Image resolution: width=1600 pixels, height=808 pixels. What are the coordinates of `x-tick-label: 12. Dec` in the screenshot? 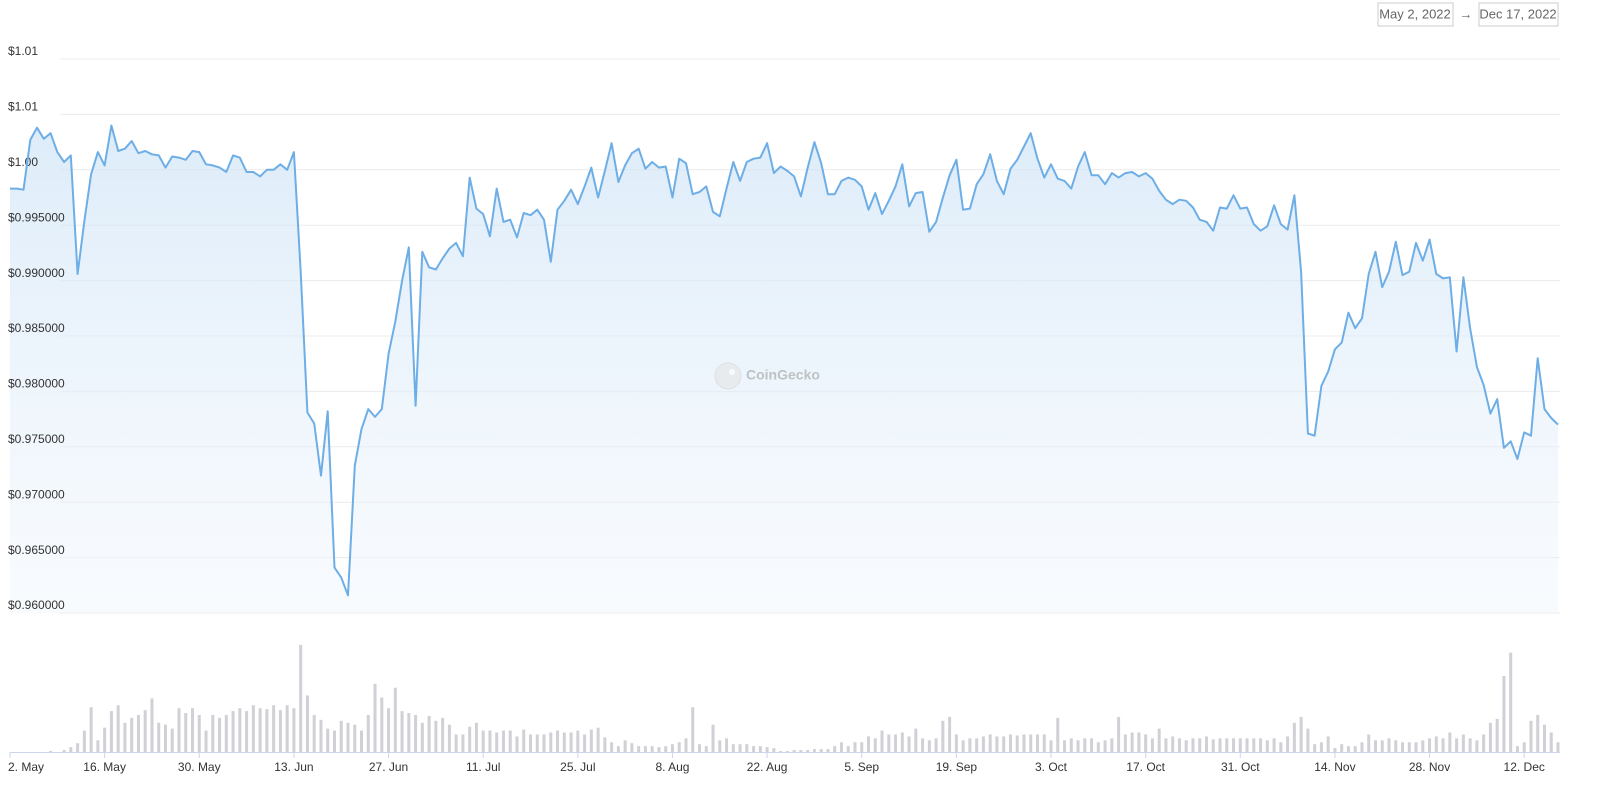 It's located at (1524, 767).